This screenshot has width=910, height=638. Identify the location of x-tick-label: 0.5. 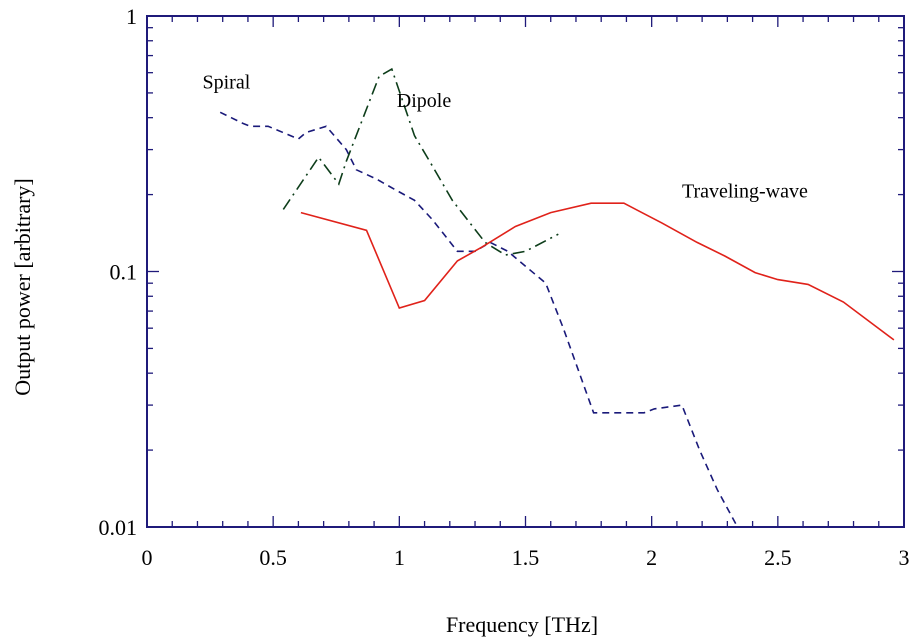
(273, 557).